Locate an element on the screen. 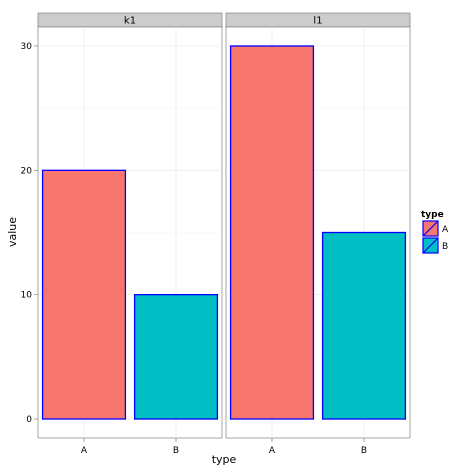 Image resolution: width=474 pixels, height=474 pixels. y-tick-label: 20 is located at coordinates (27, 171).